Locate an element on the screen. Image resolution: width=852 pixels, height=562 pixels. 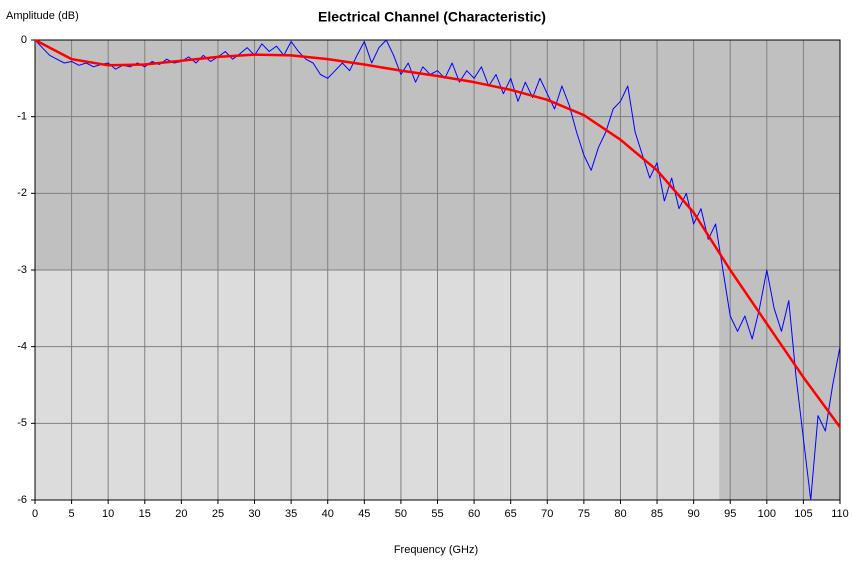
y-axis-label: Amplitude (dB) is located at coordinates (42, 16).